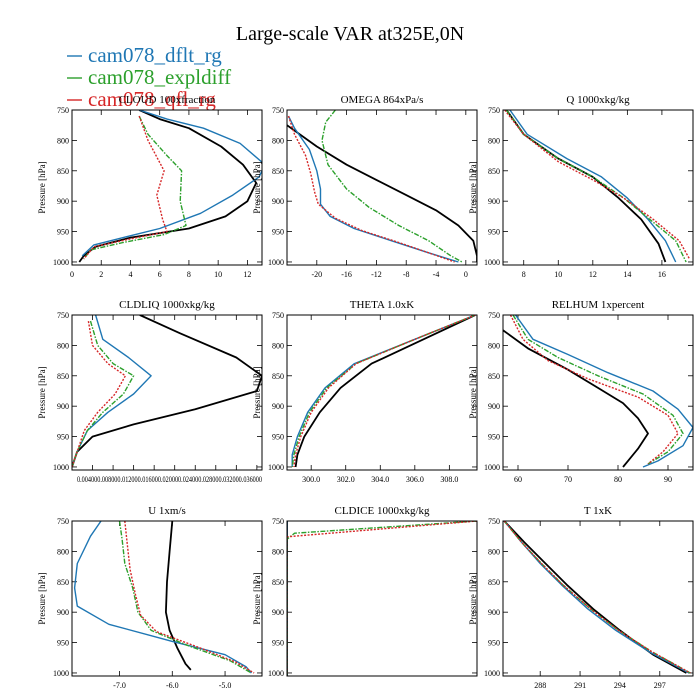  I want to click on y-tick-label-5-1: 800, so click(494, 345).